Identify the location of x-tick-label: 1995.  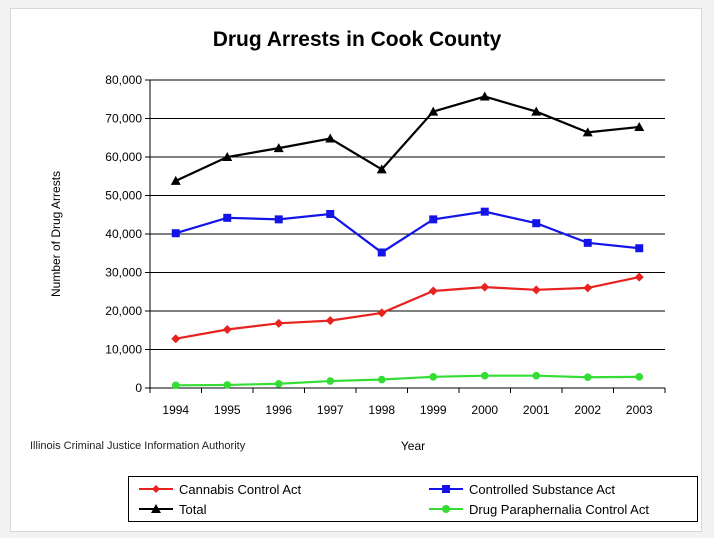
(227, 410).